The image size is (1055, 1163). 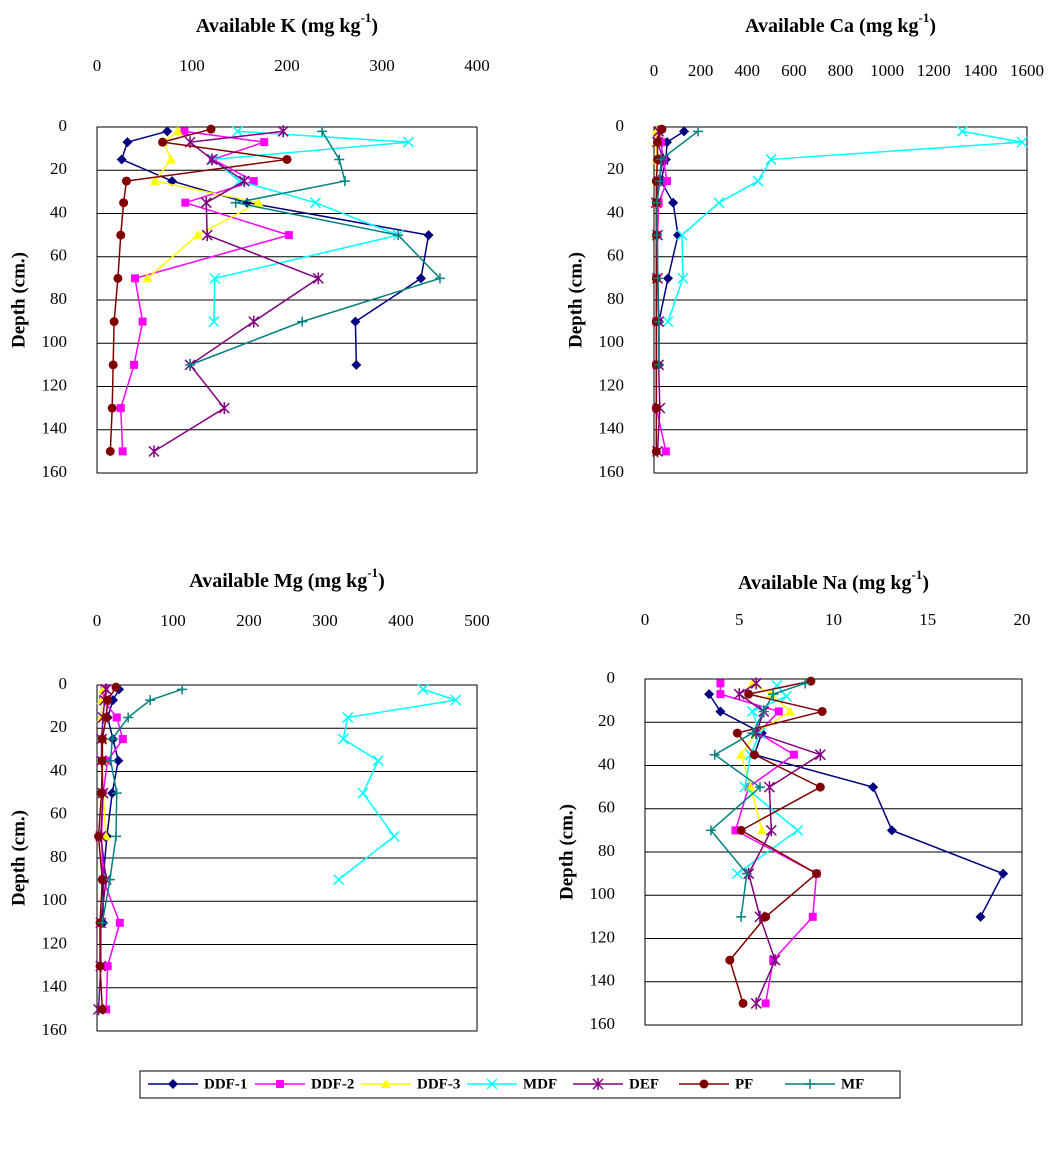 What do you see at coordinates (841, 70) in the screenshot?
I see `x-tick-label: 800` at bounding box center [841, 70].